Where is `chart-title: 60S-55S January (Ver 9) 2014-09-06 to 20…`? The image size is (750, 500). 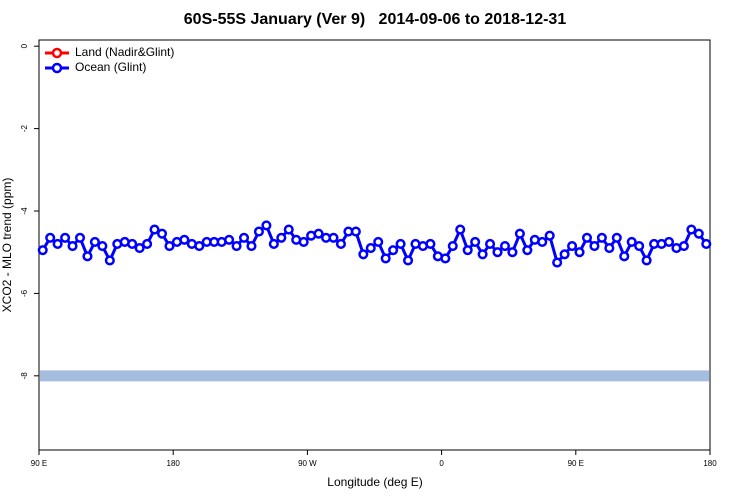 chart-title: 60S-55S January (Ver 9) 2014-09-06 to 20… is located at coordinates (375, 19).